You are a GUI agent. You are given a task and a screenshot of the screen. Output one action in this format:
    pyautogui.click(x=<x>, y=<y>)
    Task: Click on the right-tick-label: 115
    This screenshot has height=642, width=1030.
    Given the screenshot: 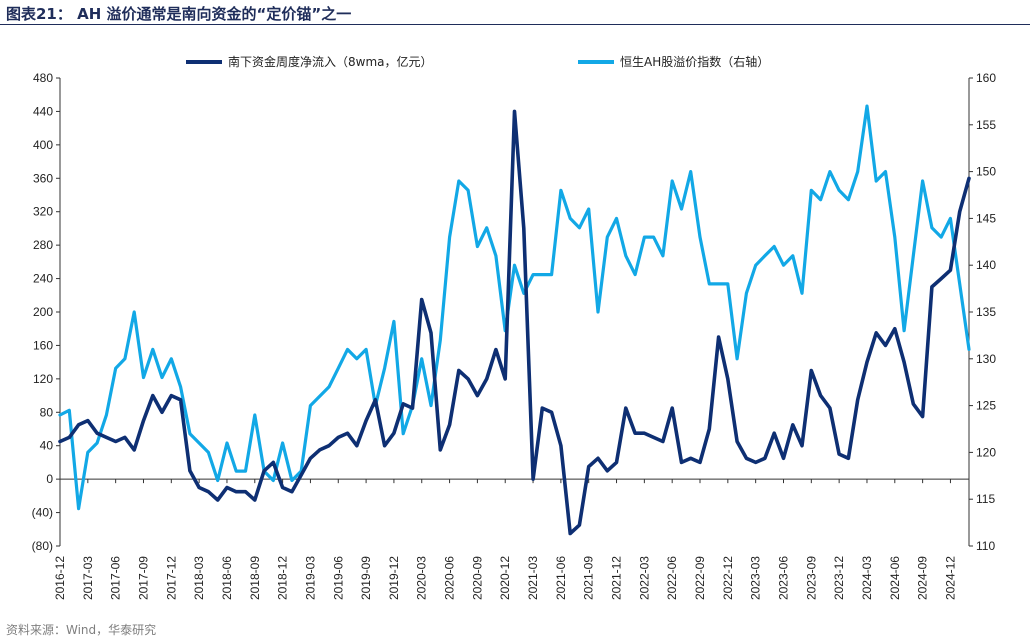 What is the action you would take?
    pyautogui.click(x=985, y=499)
    